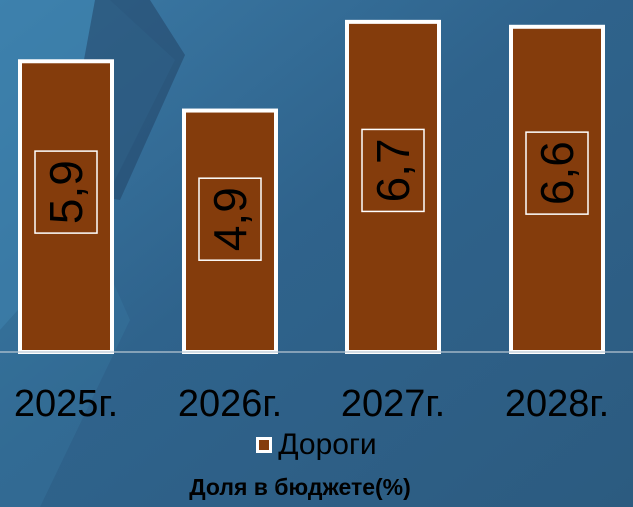 This screenshot has height=507, width=633. I want to click on x-tick-label-2: 2027г., so click(393, 404).